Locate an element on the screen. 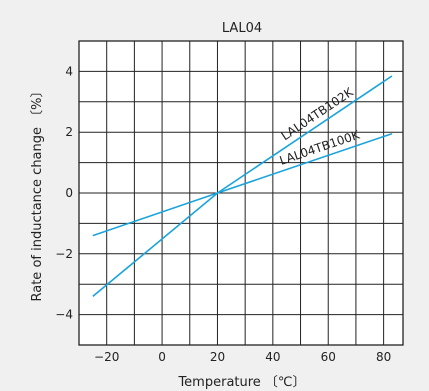  y-axis-ticks: −4 −2 0 2 4 is located at coordinates (64, 192).